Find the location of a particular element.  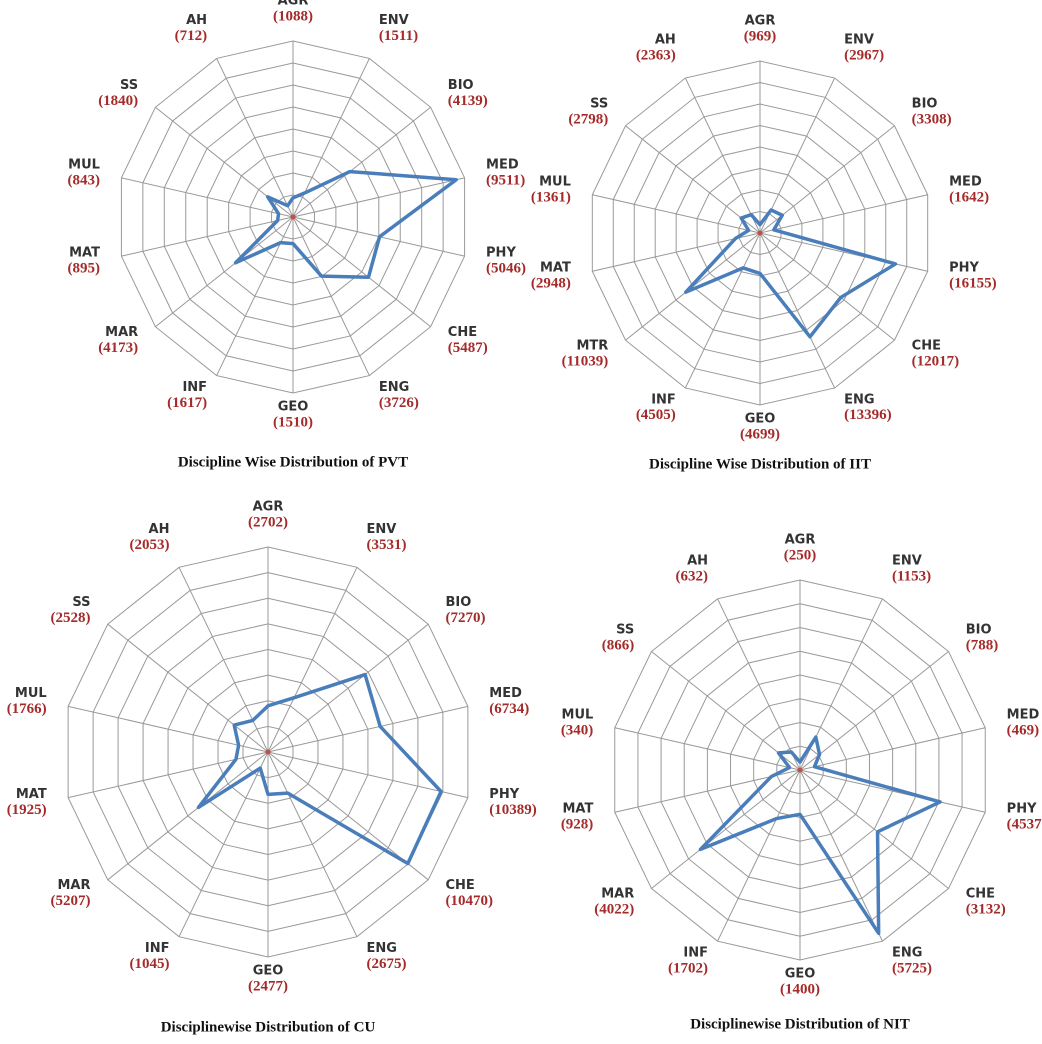

chart-title: Discipline Wise Distribution of IIT is located at coordinates (760, 464).